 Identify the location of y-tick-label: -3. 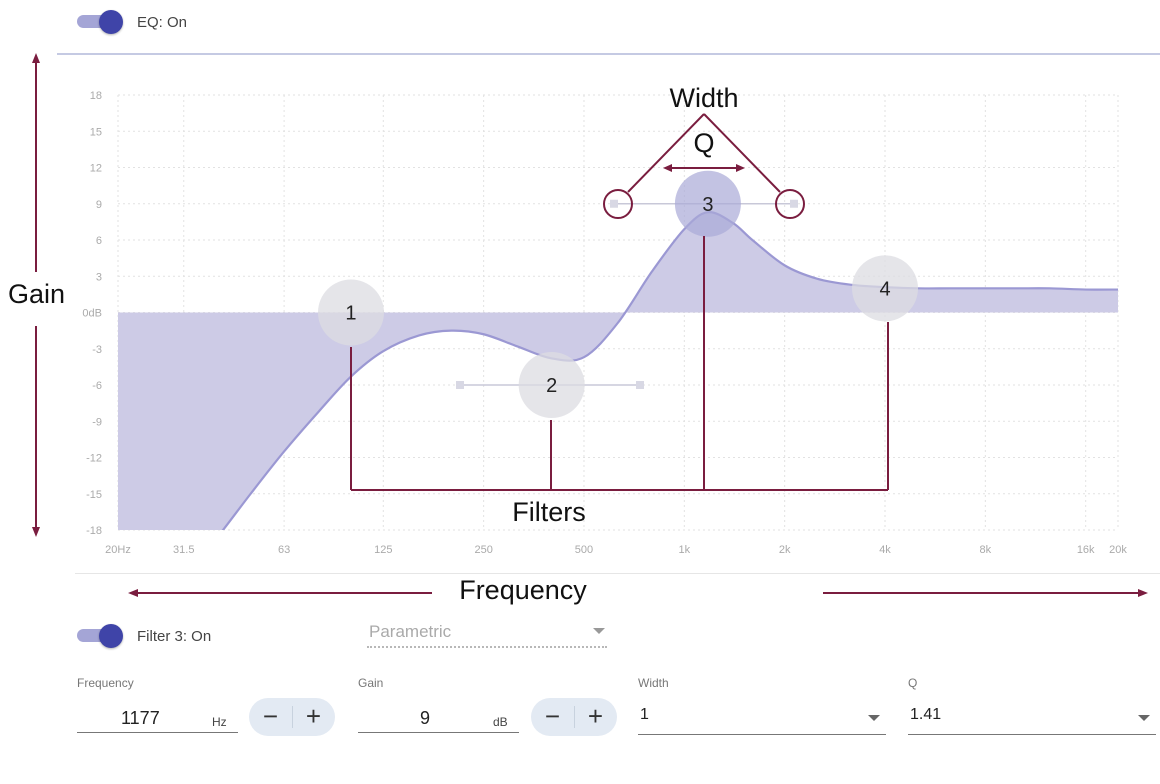
(97, 350).